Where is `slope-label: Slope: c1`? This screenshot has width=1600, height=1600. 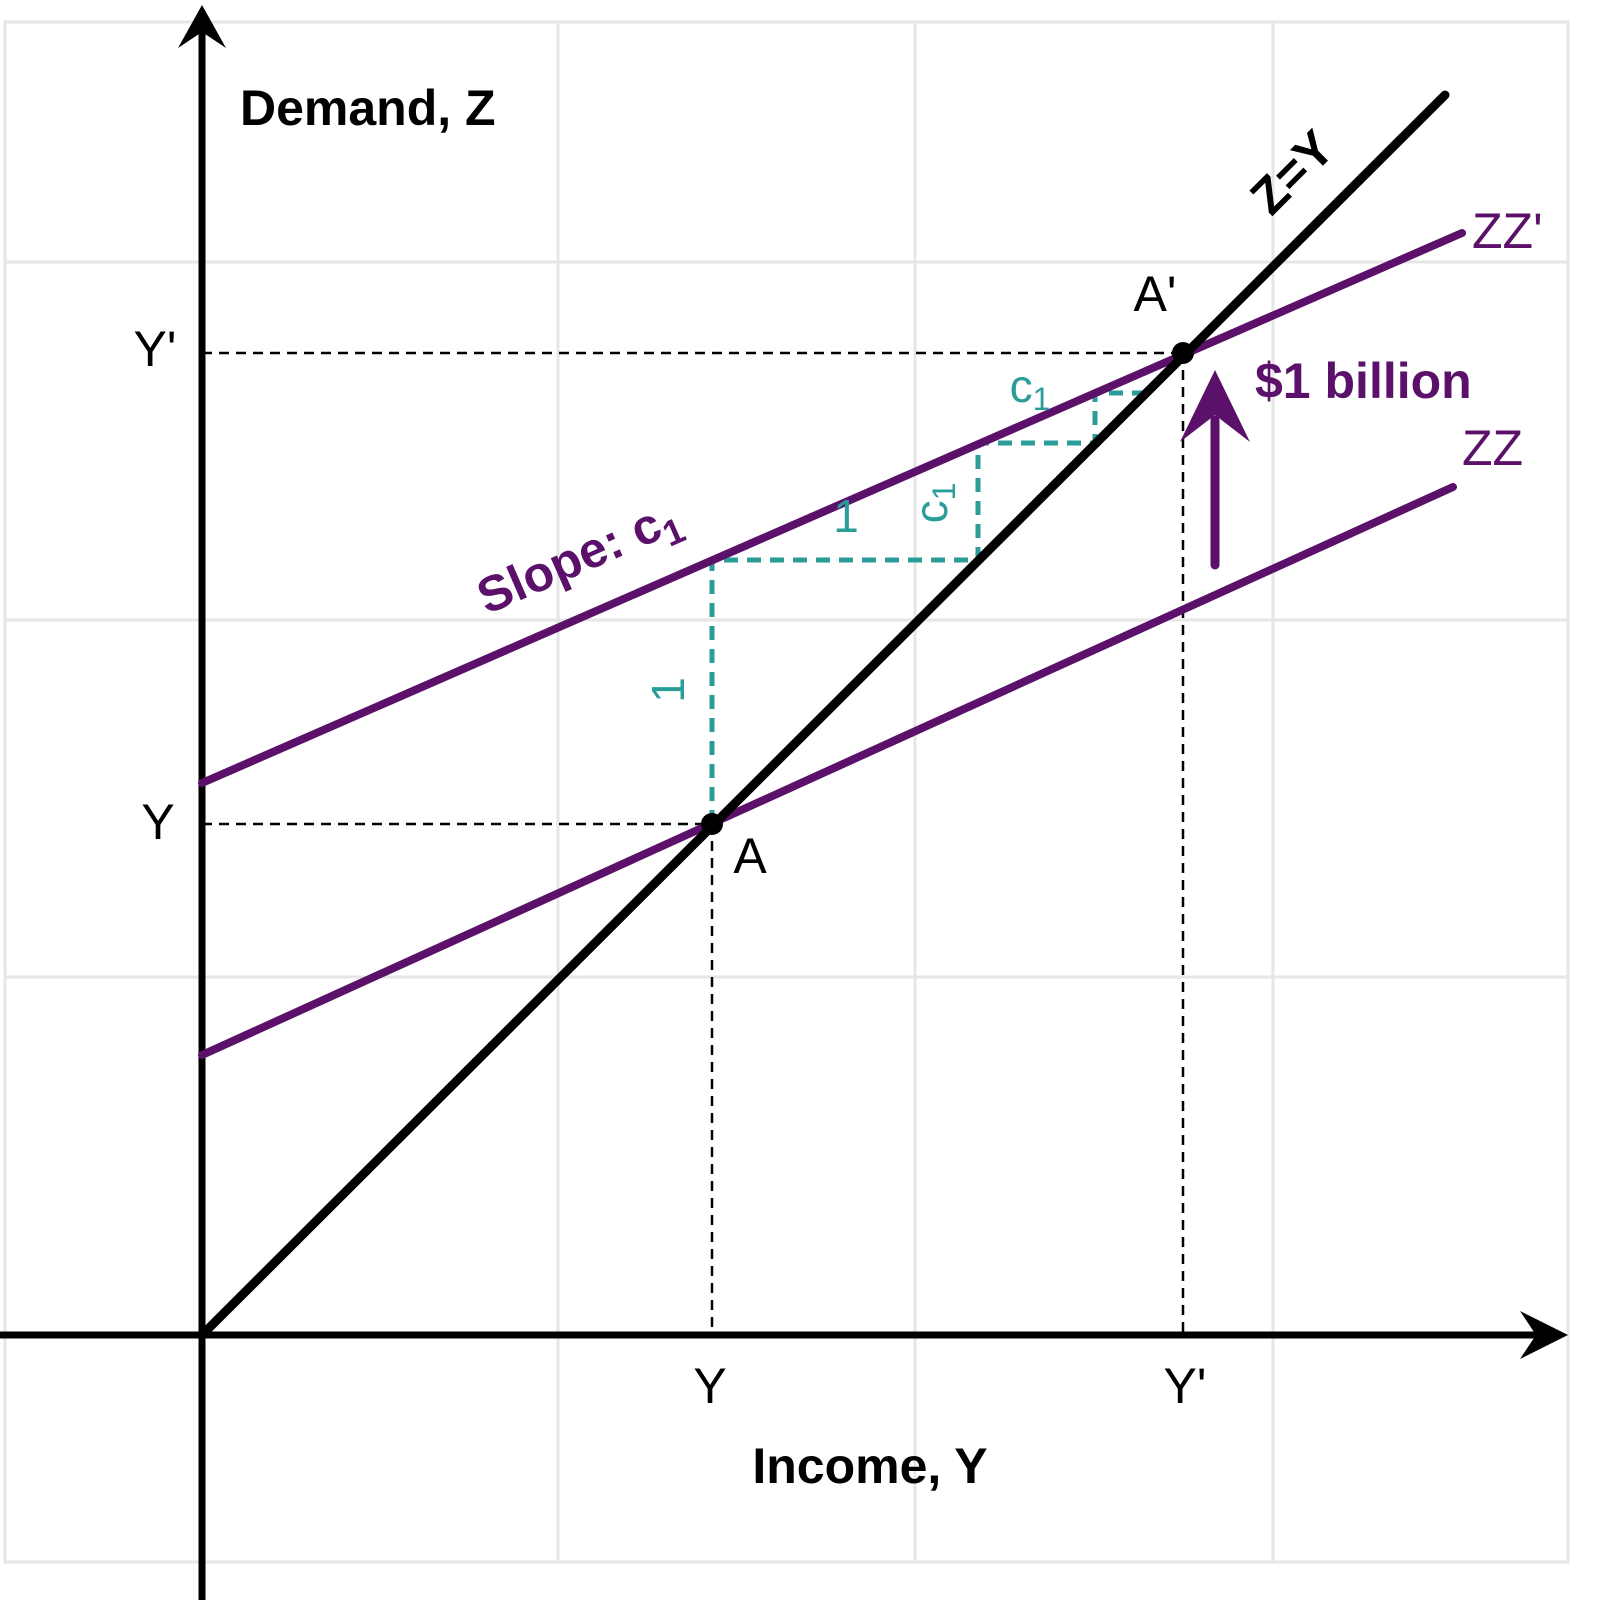 slope-label: Slope: c1 is located at coordinates (580, 560).